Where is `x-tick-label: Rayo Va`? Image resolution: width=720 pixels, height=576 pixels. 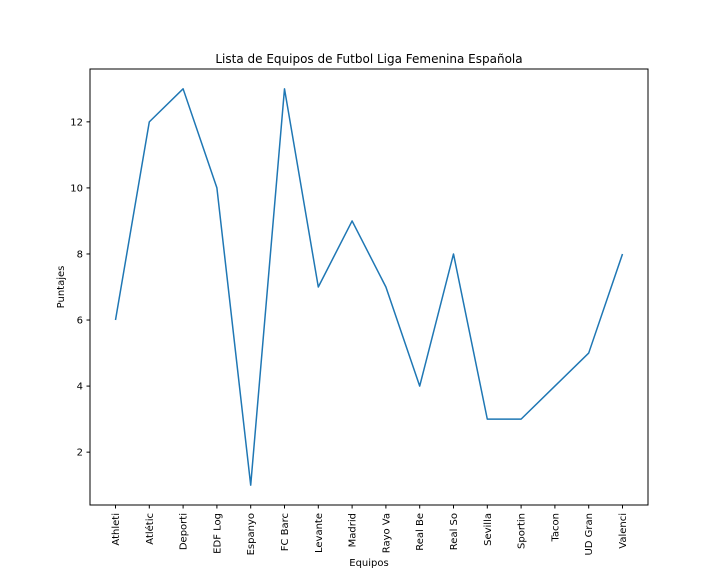 x-tick-label: Rayo Va is located at coordinates (386, 533).